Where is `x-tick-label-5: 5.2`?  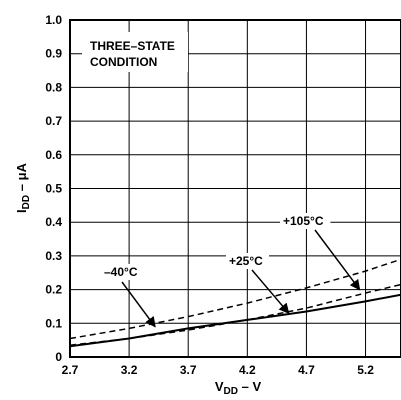 x-tick-label-5: 5.2 is located at coordinates (365, 370).